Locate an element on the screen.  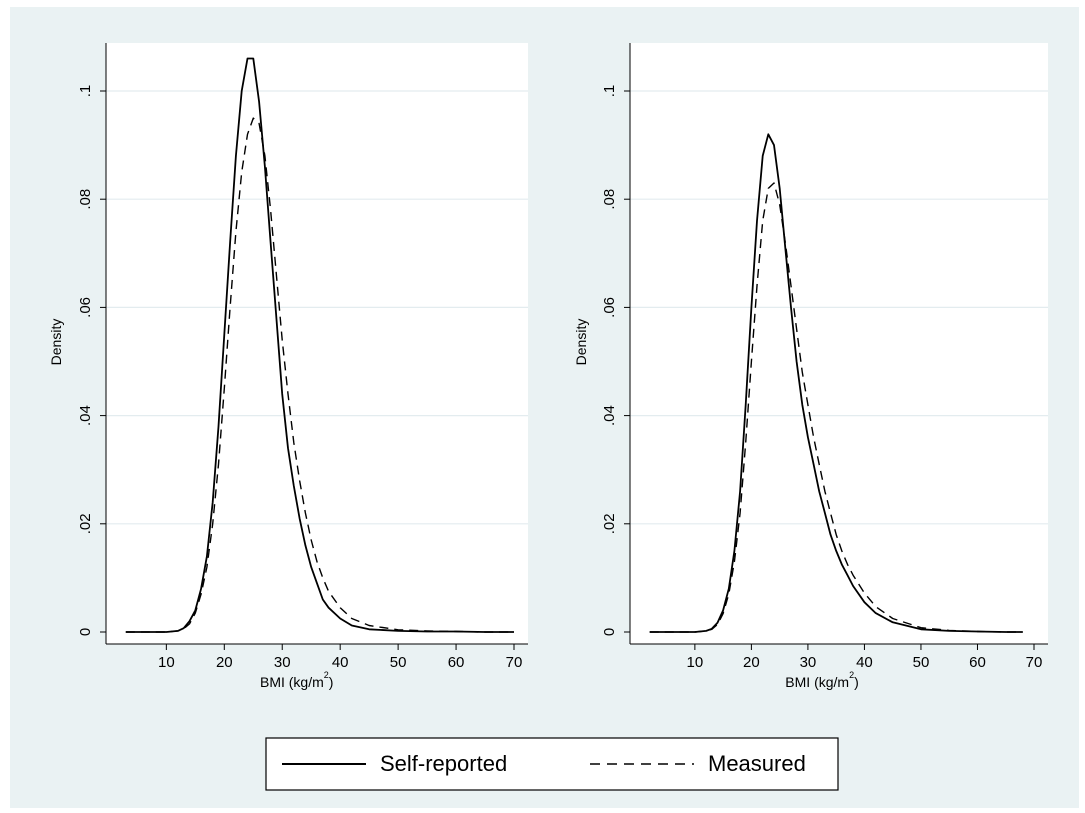
legend: Self-reported Measured is located at coordinates (552, 764).